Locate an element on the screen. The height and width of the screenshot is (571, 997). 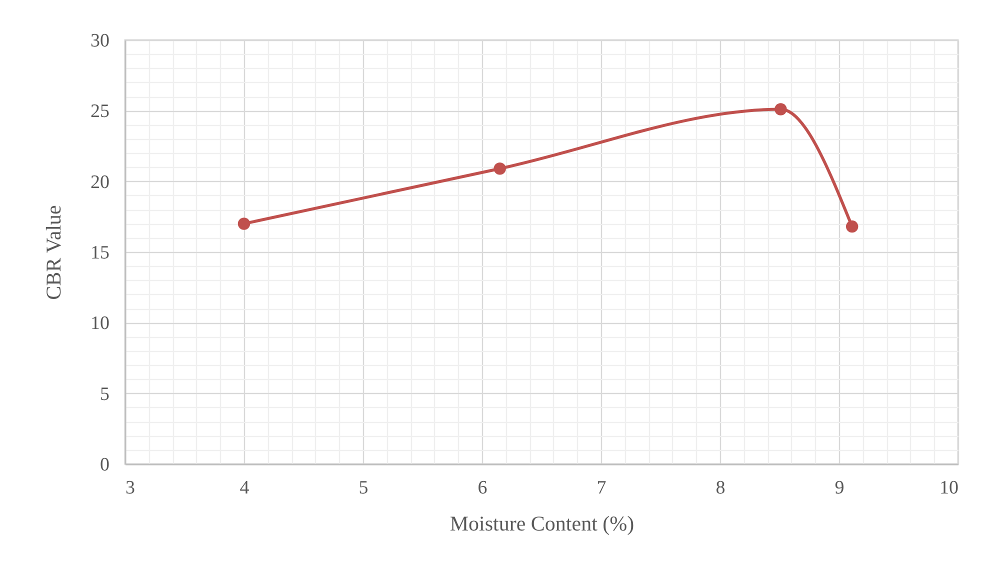
y-axis-title: CBR Value is located at coordinates (54, 252).